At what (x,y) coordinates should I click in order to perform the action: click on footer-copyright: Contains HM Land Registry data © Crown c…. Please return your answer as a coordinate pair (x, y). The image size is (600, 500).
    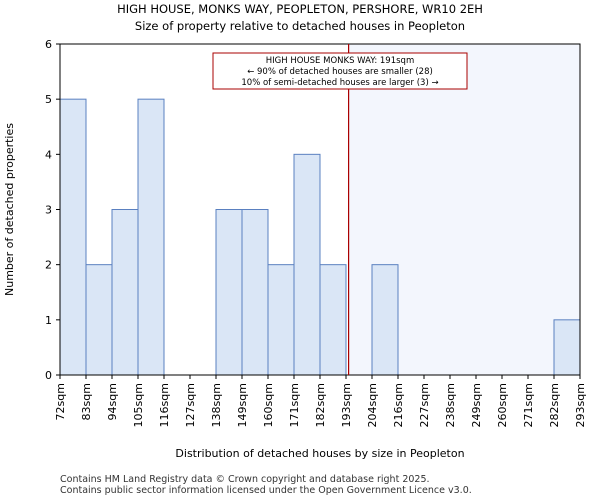
    Looking at the image, I should click on (245, 479).